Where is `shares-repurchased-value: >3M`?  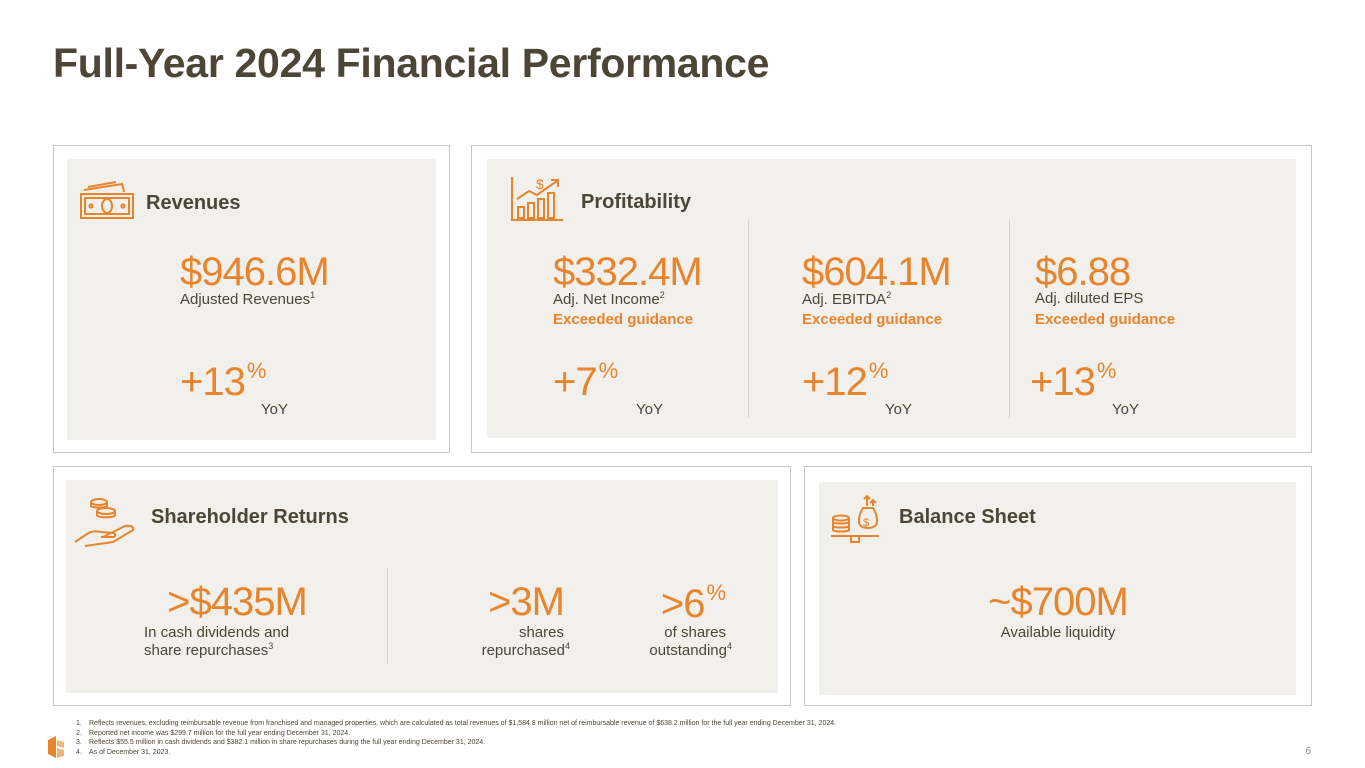
shares-repurchased-value: >3M is located at coordinates (526, 602).